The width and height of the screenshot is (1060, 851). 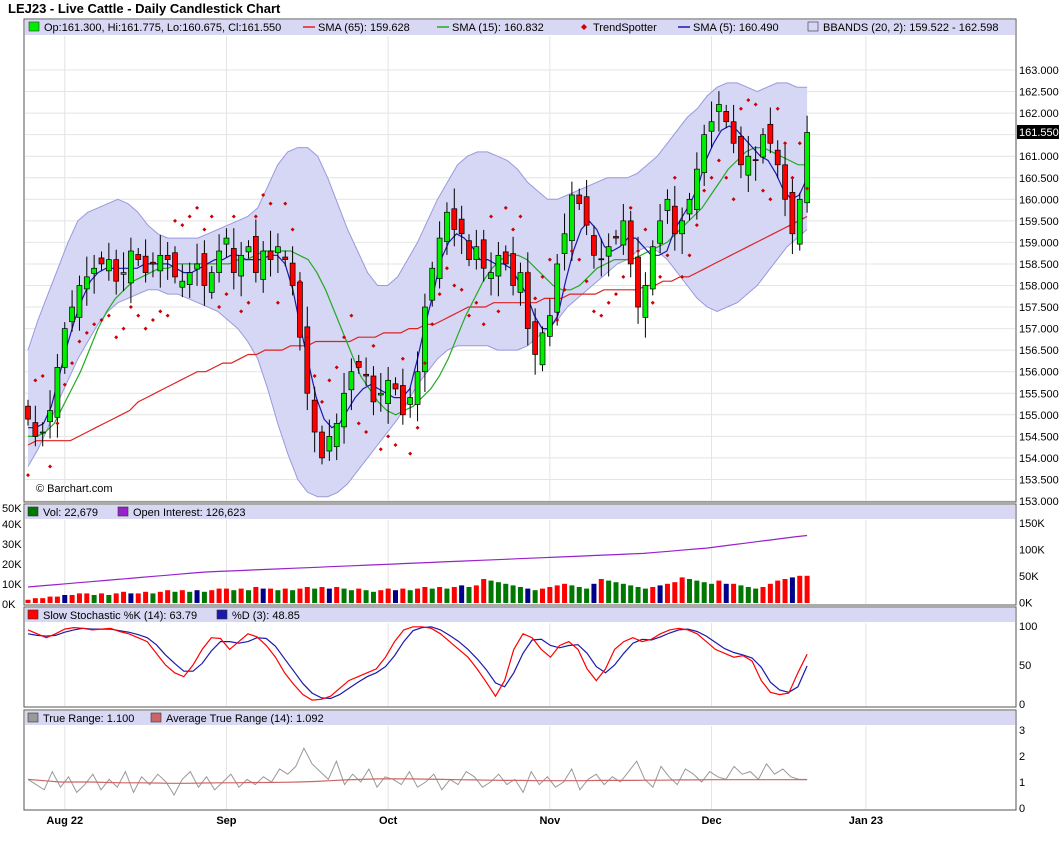 I want to click on price-axis-tick: 156.000, so click(x=1039, y=373).